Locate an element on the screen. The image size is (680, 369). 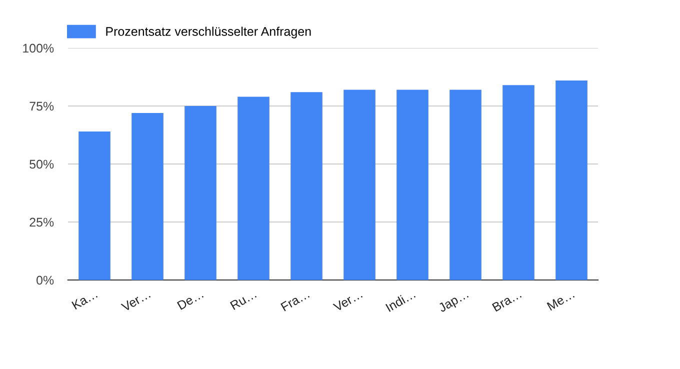
legend-label: Prozentsatz verschlüsselter Anfragen is located at coordinates (208, 32).